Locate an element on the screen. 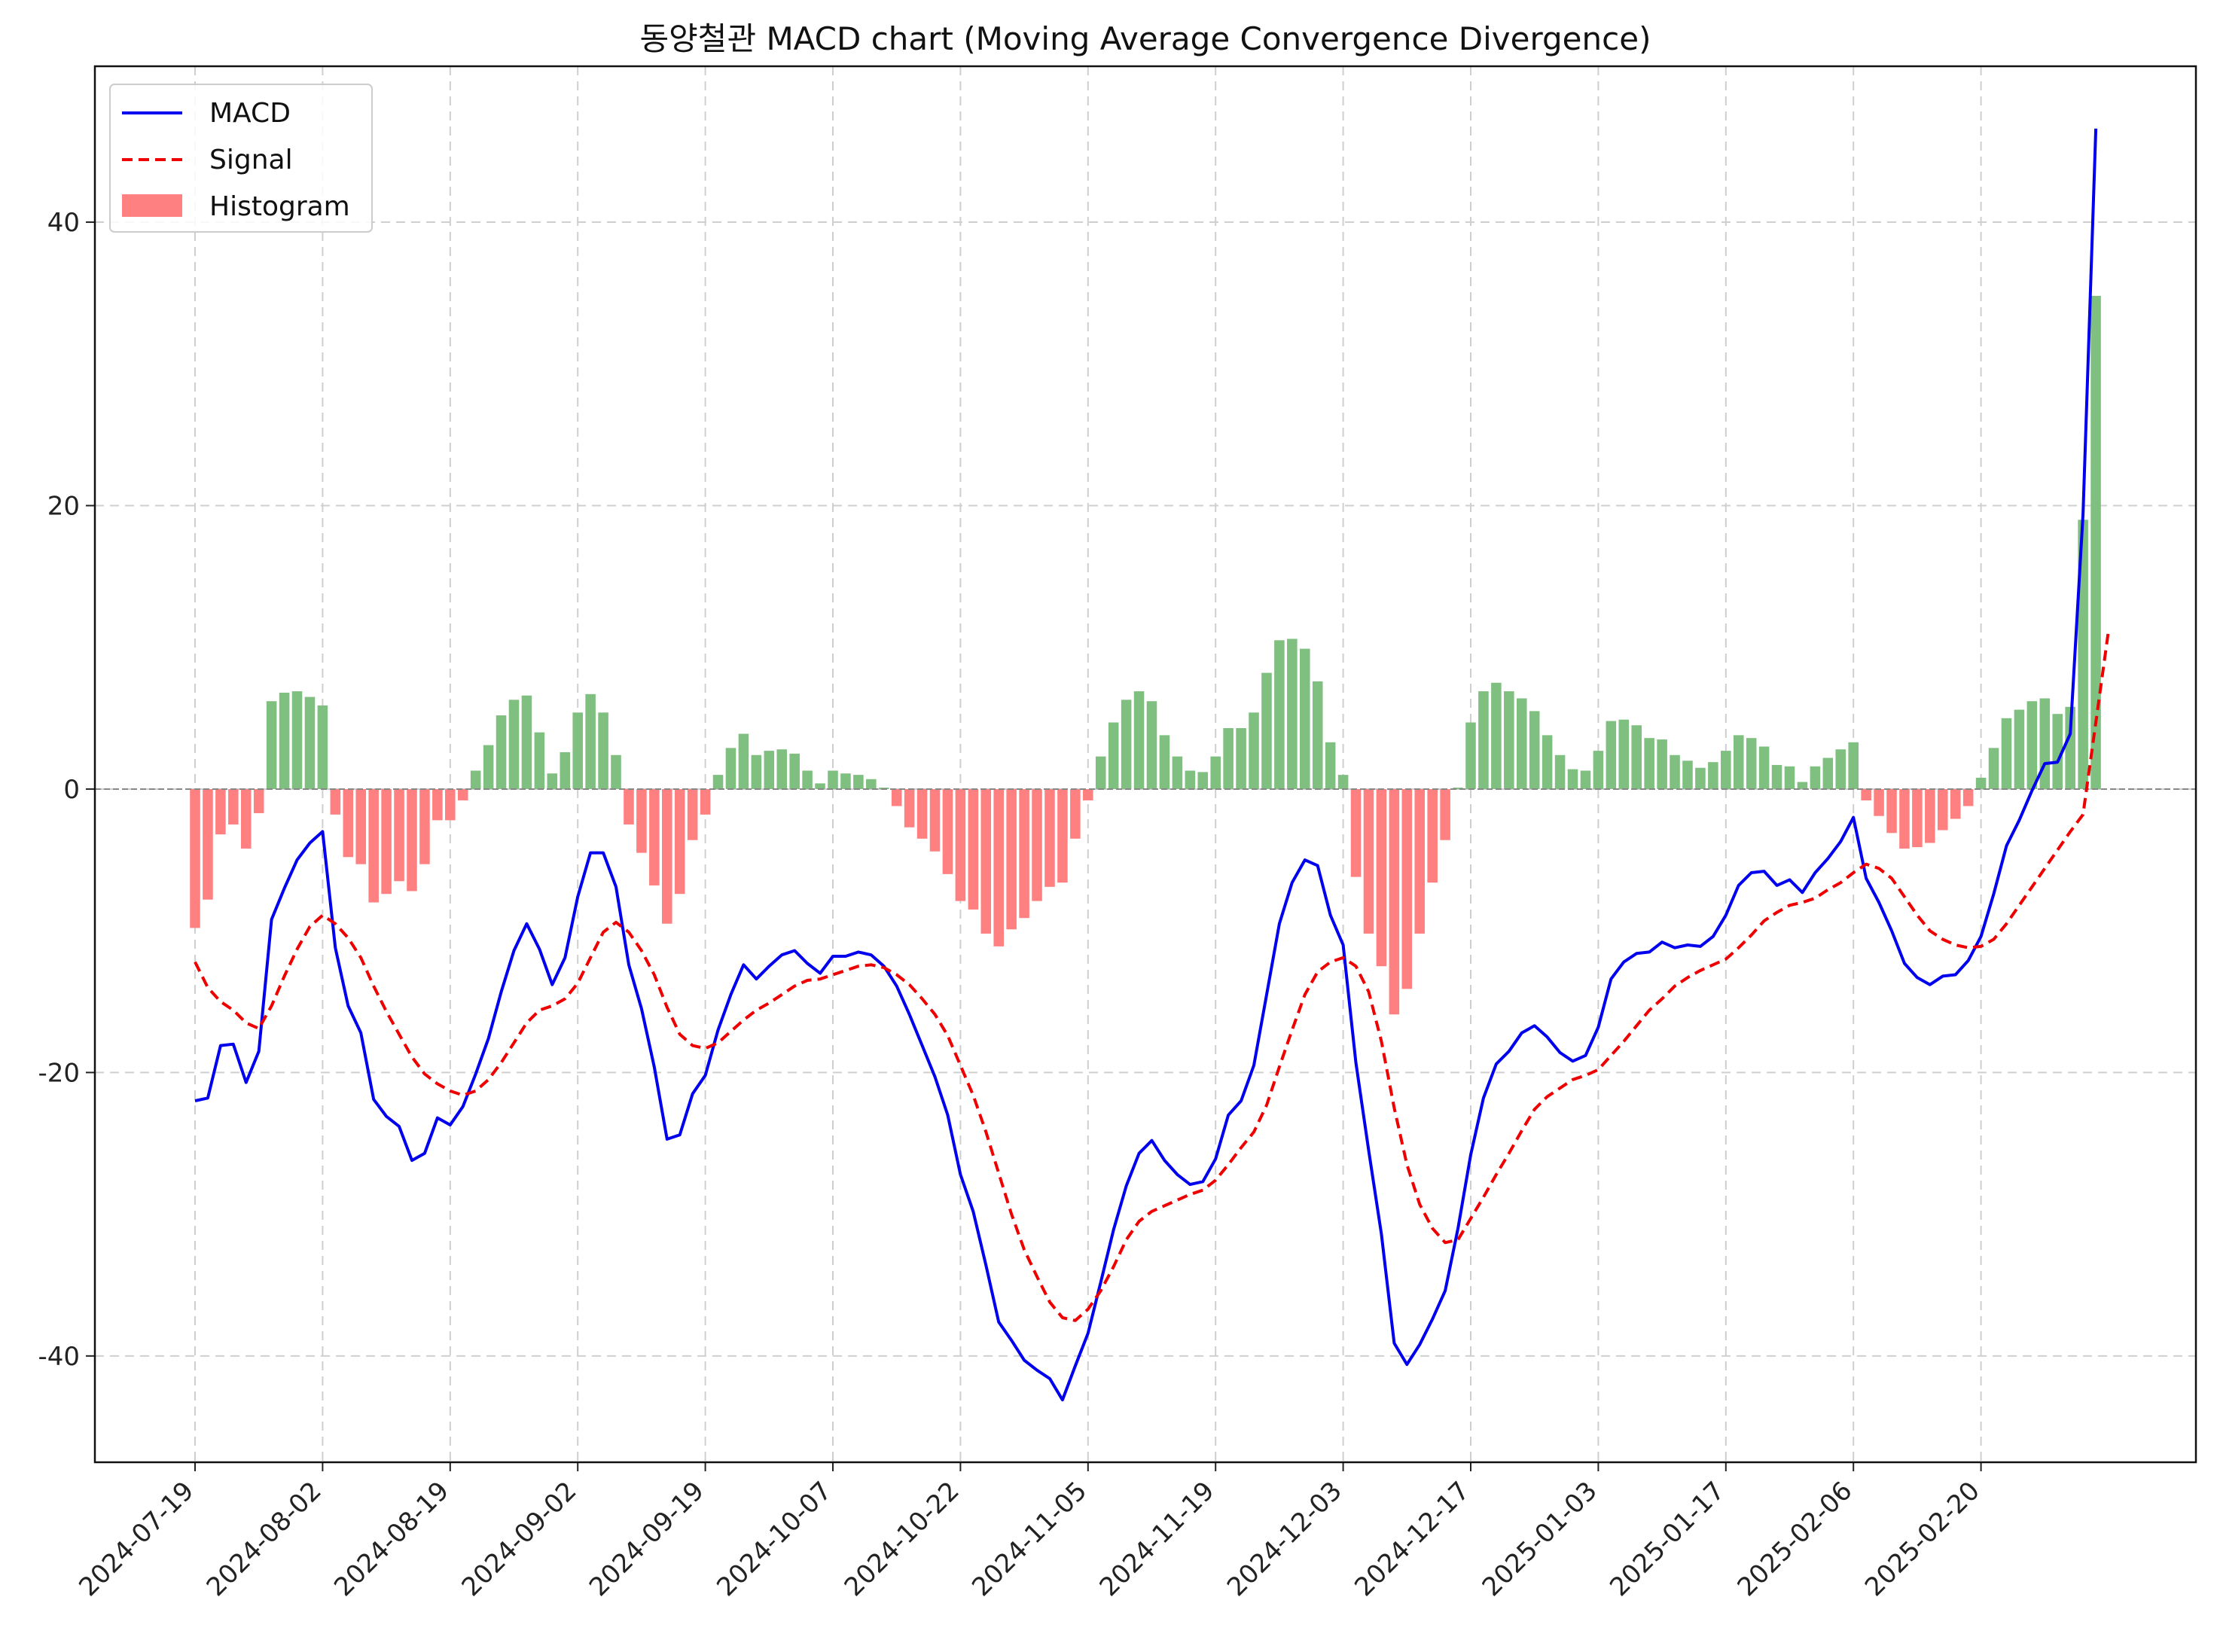  x-tick-label: 2025-02-20 is located at coordinates (1922, 1539).